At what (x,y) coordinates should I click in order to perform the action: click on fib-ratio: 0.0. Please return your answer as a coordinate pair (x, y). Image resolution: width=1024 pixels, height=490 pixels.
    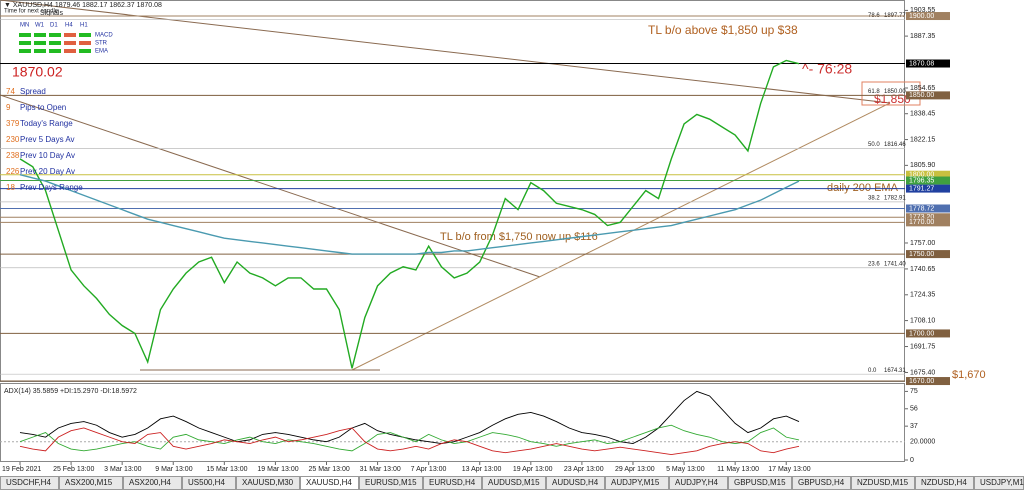
    Looking at the image, I should click on (872, 371).